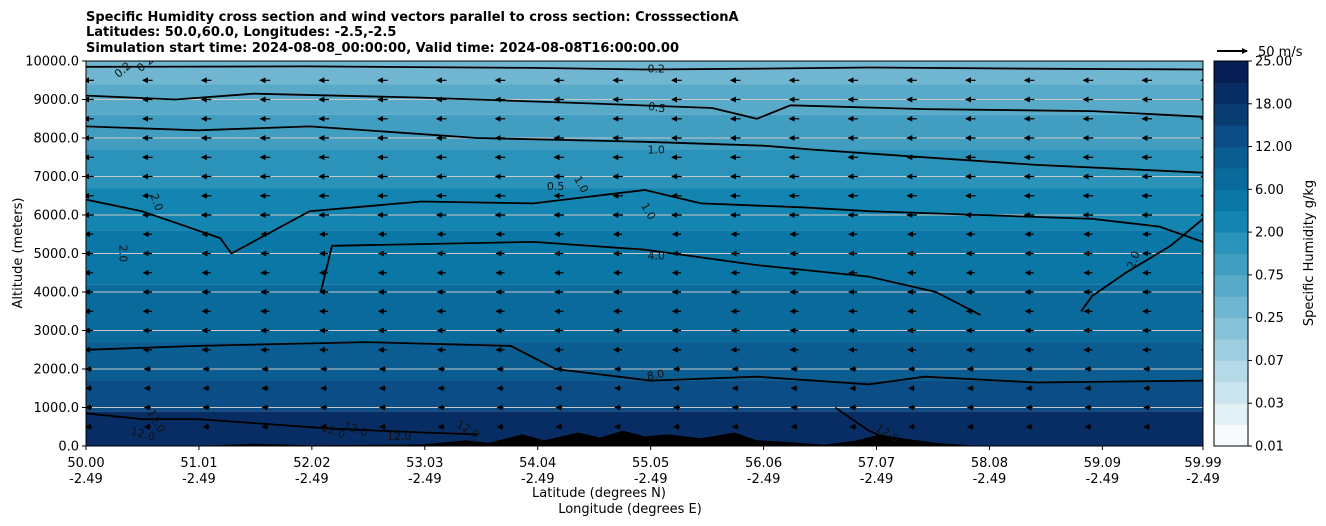 This screenshot has height=526, width=1326. What do you see at coordinates (1273, 62) in the screenshot?
I see `colorbar-tick-label: 25.00` at bounding box center [1273, 62].